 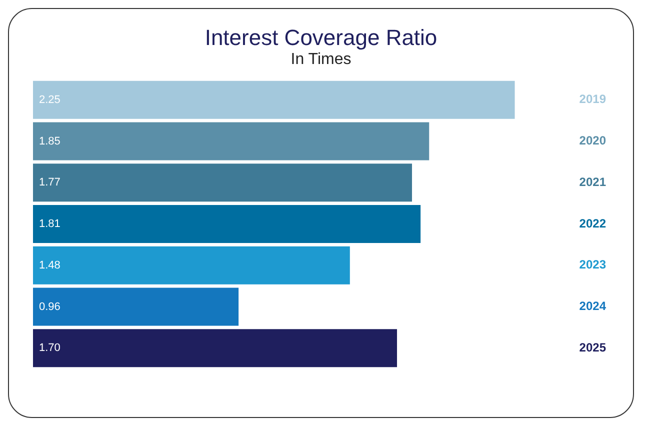 What do you see at coordinates (49, 141) in the screenshot?
I see `data-label: 1.85` at bounding box center [49, 141].